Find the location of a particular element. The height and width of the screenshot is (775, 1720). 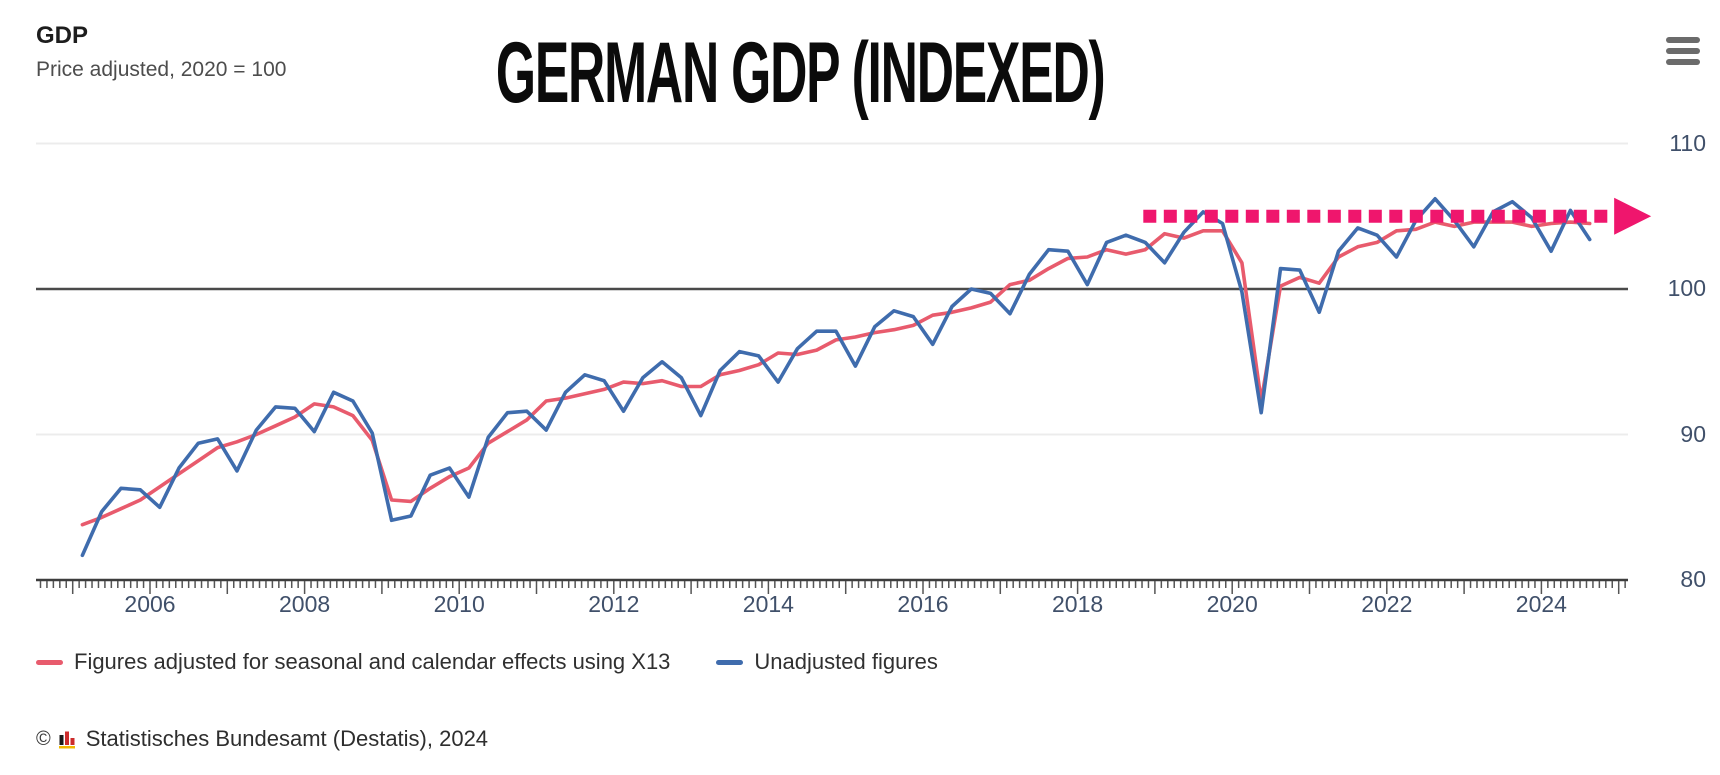

x-tick-label-2010: 2010 is located at coordinates (459, 604).